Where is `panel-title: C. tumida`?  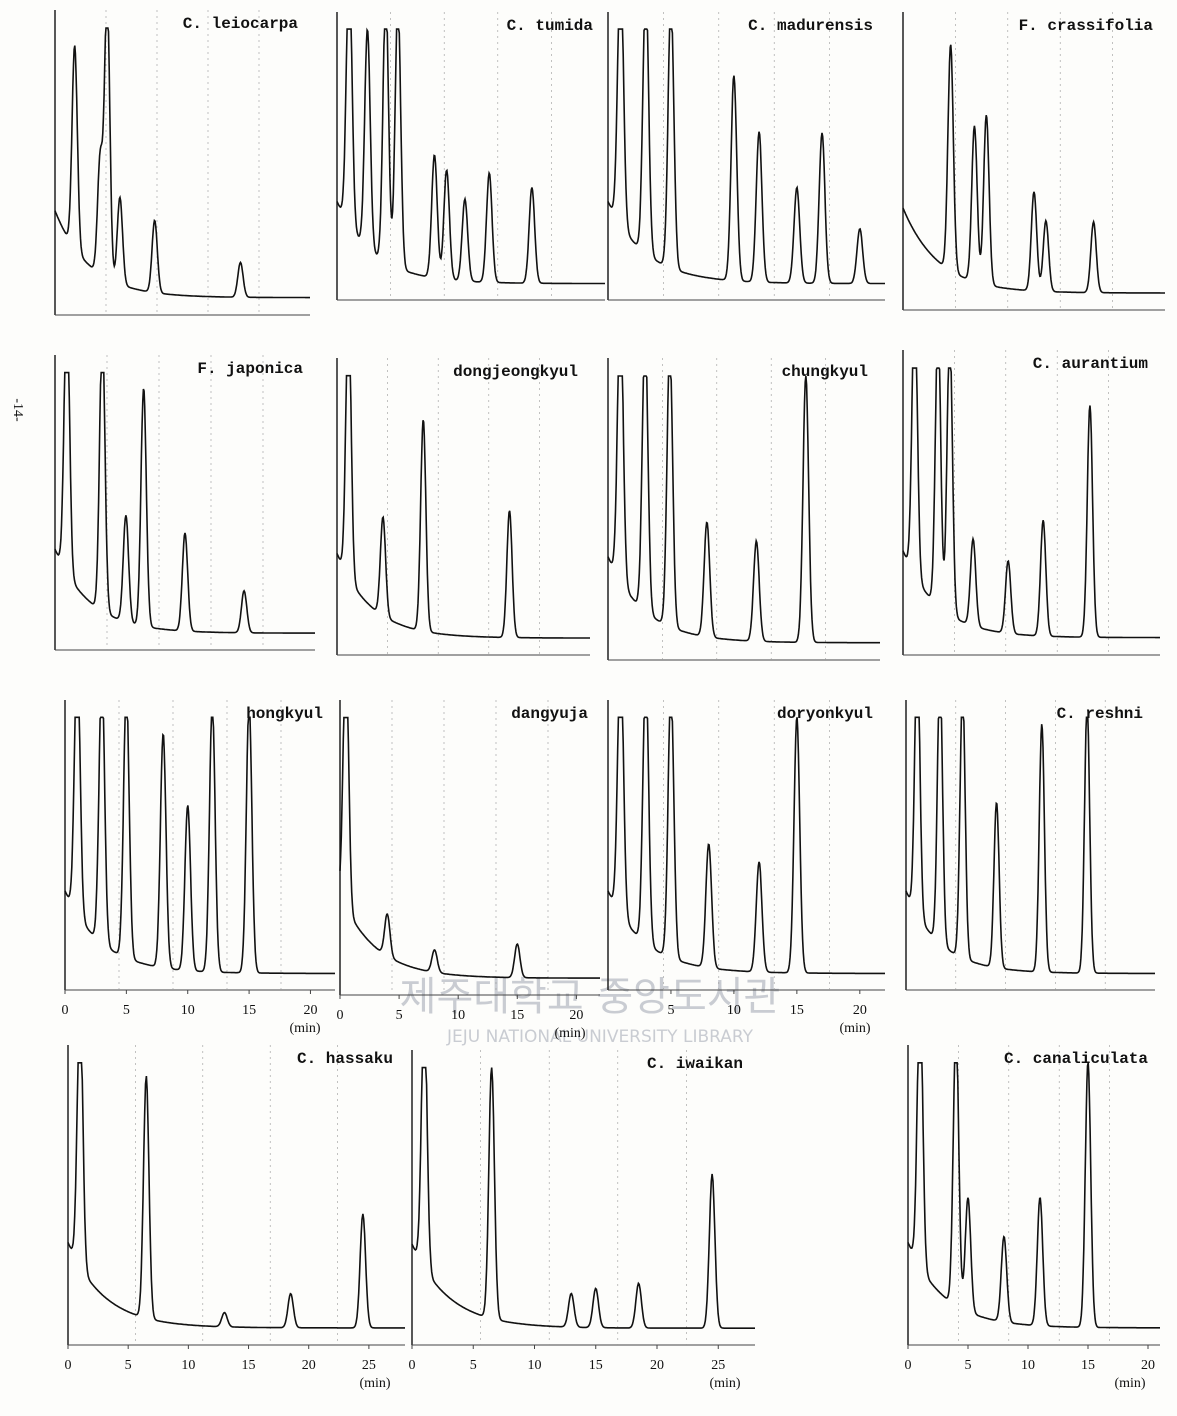 panel-title: C. tumida is located at coordinates (550, 26).